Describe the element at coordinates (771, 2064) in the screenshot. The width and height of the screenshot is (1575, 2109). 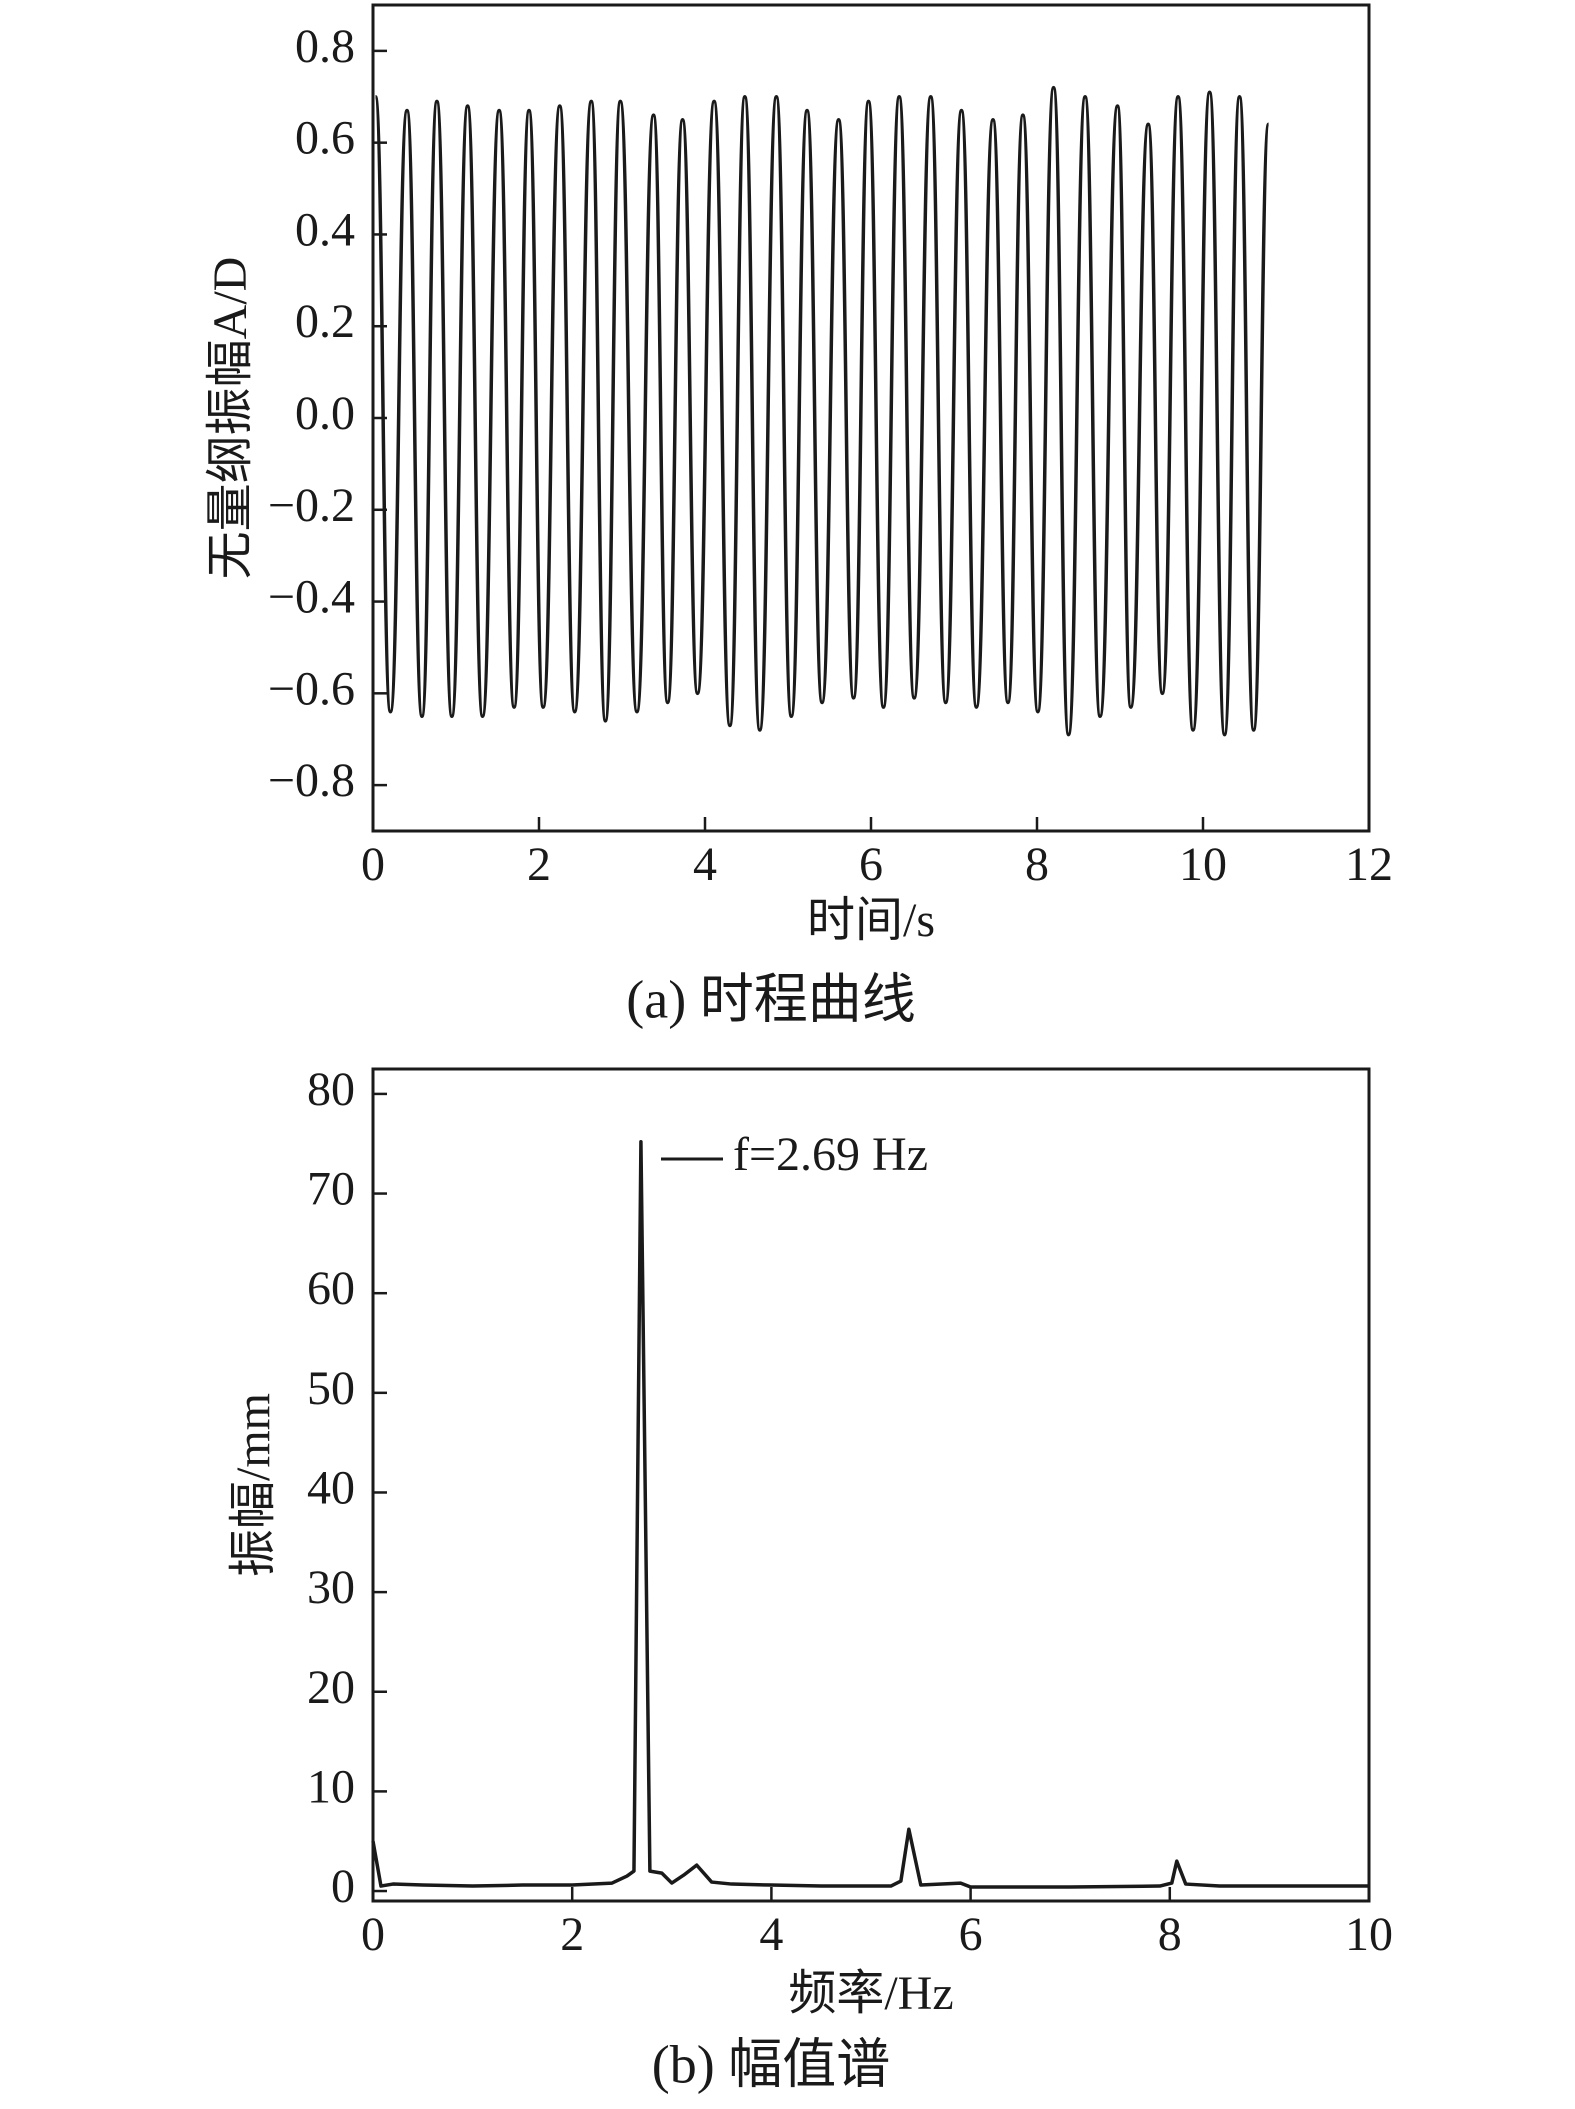
I see `caption: (b) 幅值谱` at that location.